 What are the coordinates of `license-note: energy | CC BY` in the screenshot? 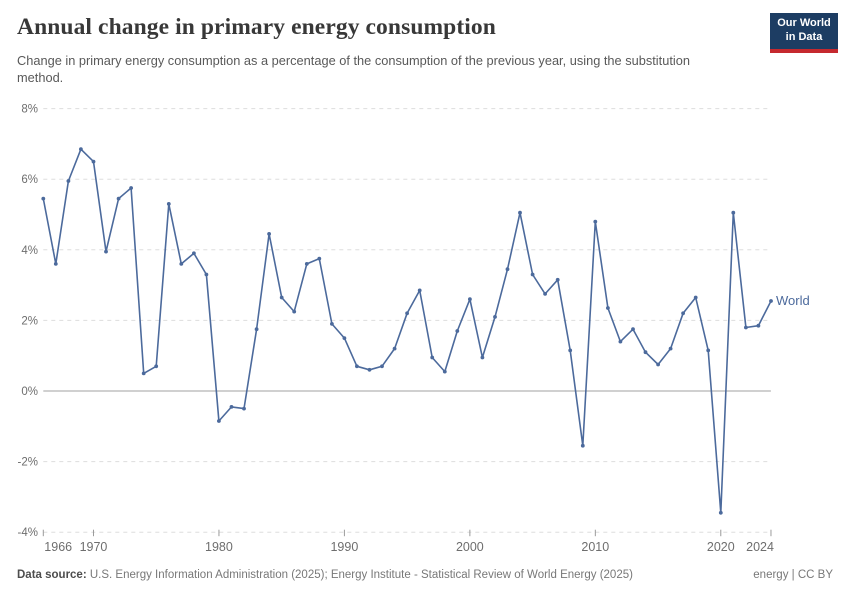 It's located at (793, 575).